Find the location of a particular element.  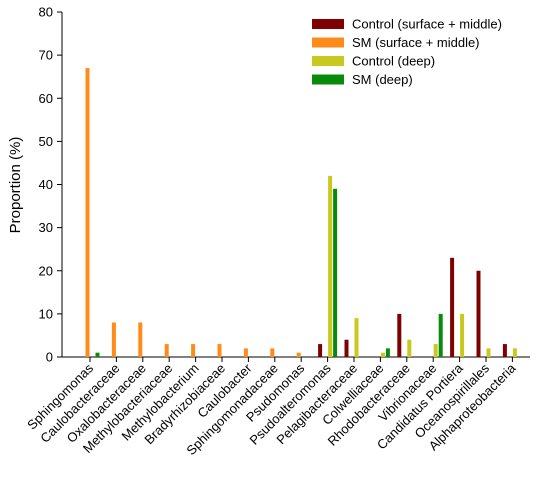

y-tick-label: 20 is located at coordinates (46, 270).